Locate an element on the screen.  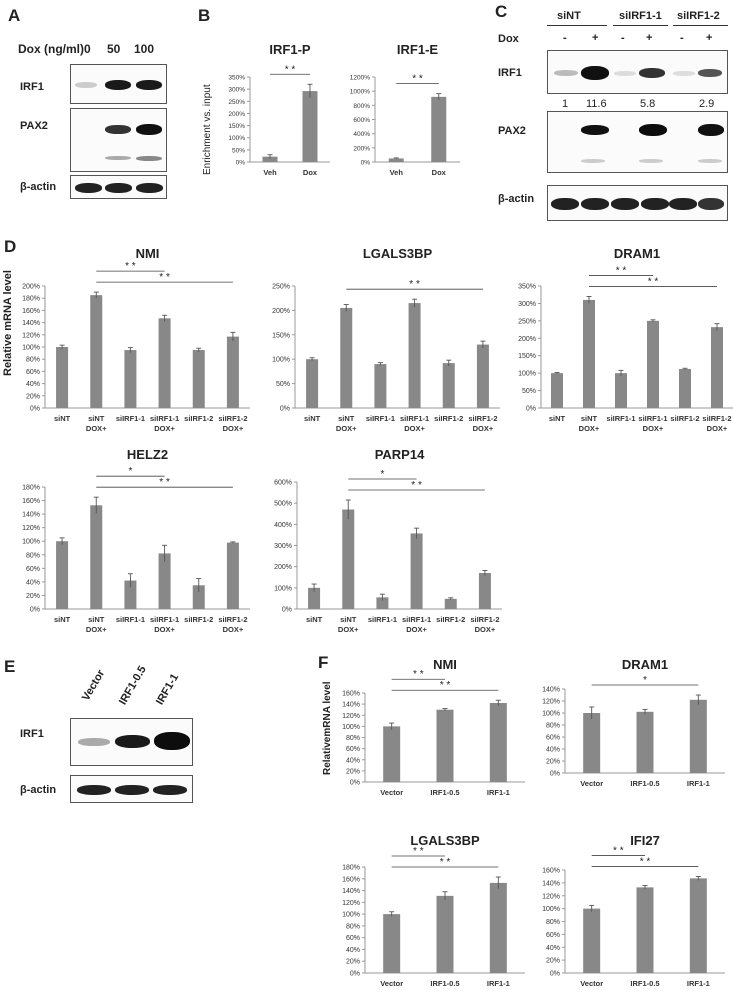
y-tick-label: 350% is located at coordinates (527, 287).